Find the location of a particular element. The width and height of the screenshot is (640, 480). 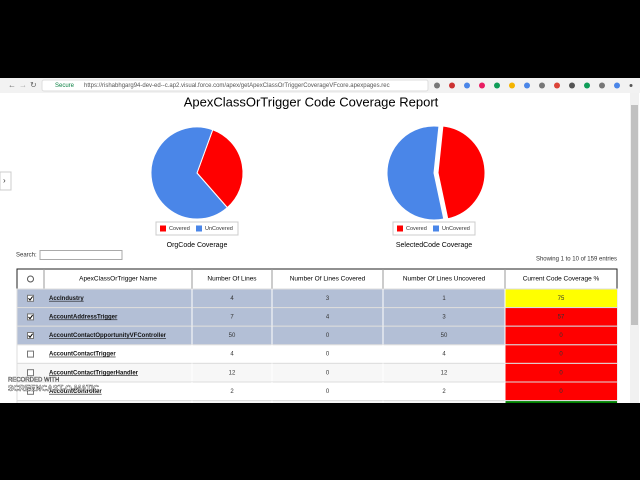

address-bar is located at coordinates (235, 85).